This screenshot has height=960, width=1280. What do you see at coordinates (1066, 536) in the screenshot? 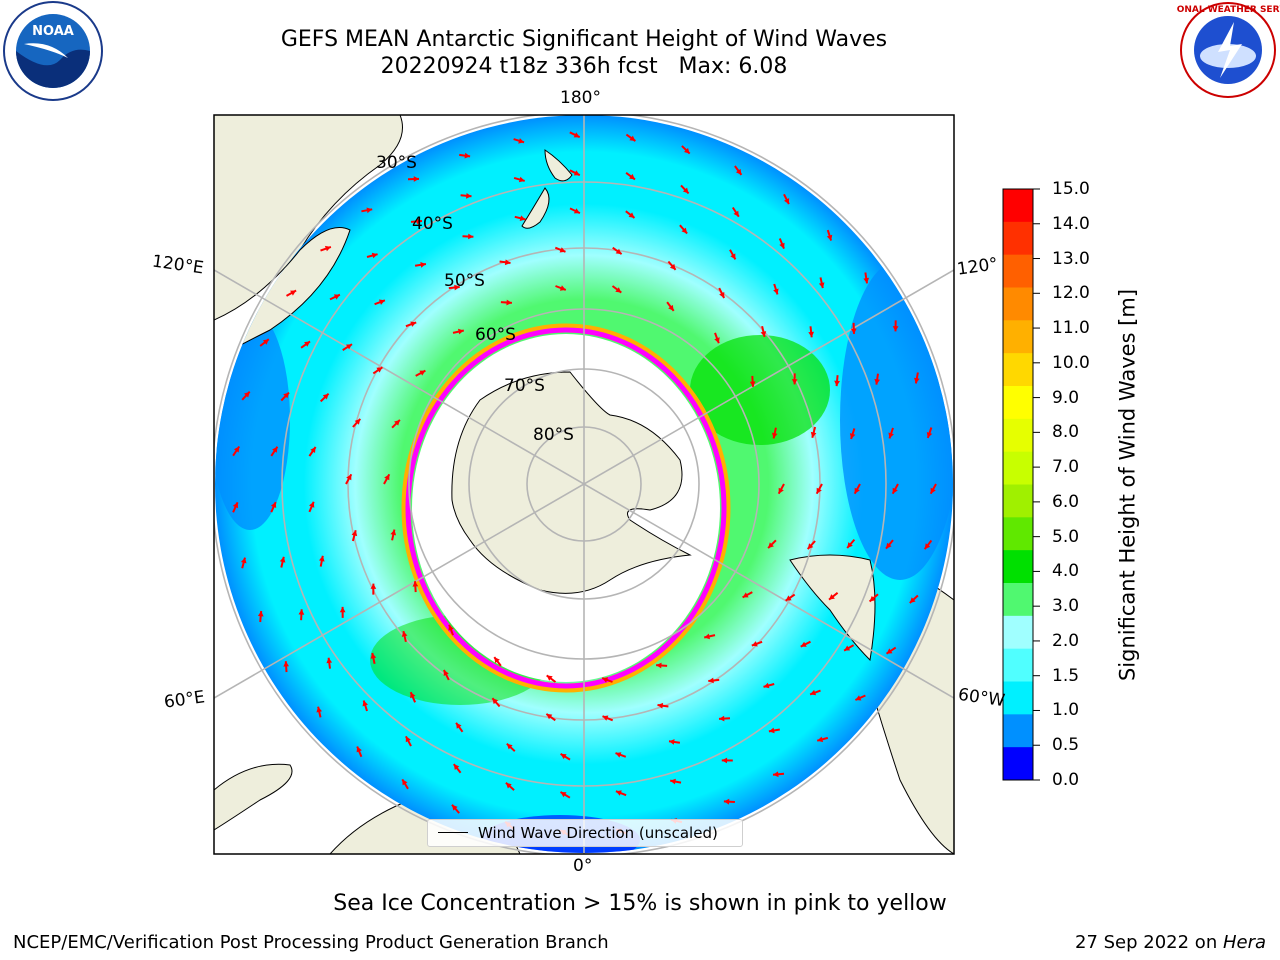
I see `colorbar-tick-label: 5.0` at bounding box center [1066, 536].